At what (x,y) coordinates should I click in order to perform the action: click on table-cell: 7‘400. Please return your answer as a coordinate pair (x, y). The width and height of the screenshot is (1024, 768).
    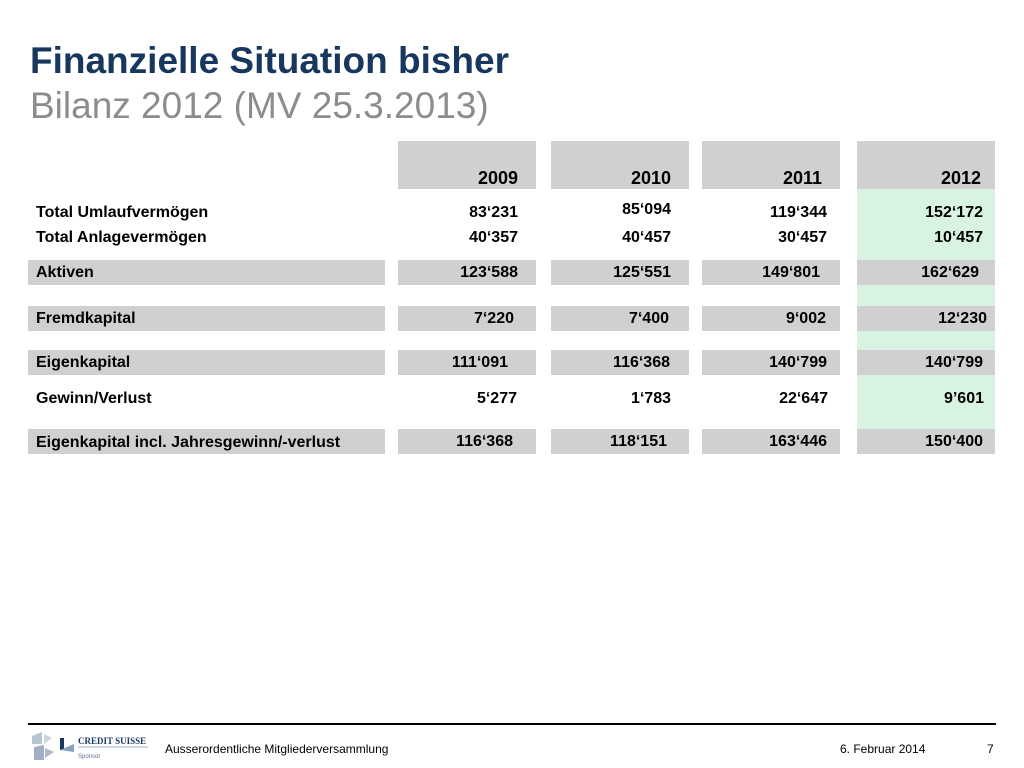
    Looking at the image, I should click on (648, 318).